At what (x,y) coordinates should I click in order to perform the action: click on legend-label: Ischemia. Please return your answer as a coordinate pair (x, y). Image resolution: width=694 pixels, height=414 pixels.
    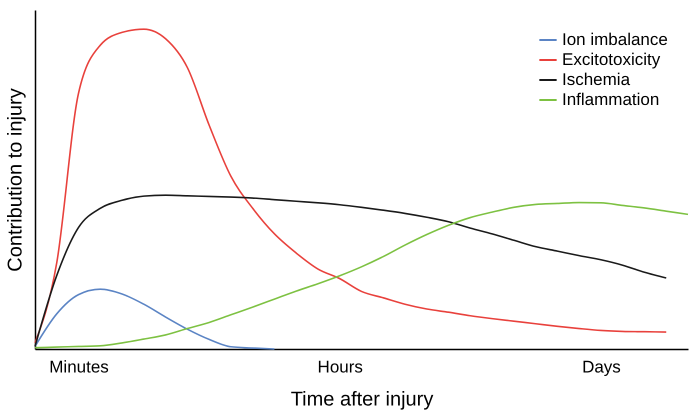
    Looking at the image, I should click on (596, 79).